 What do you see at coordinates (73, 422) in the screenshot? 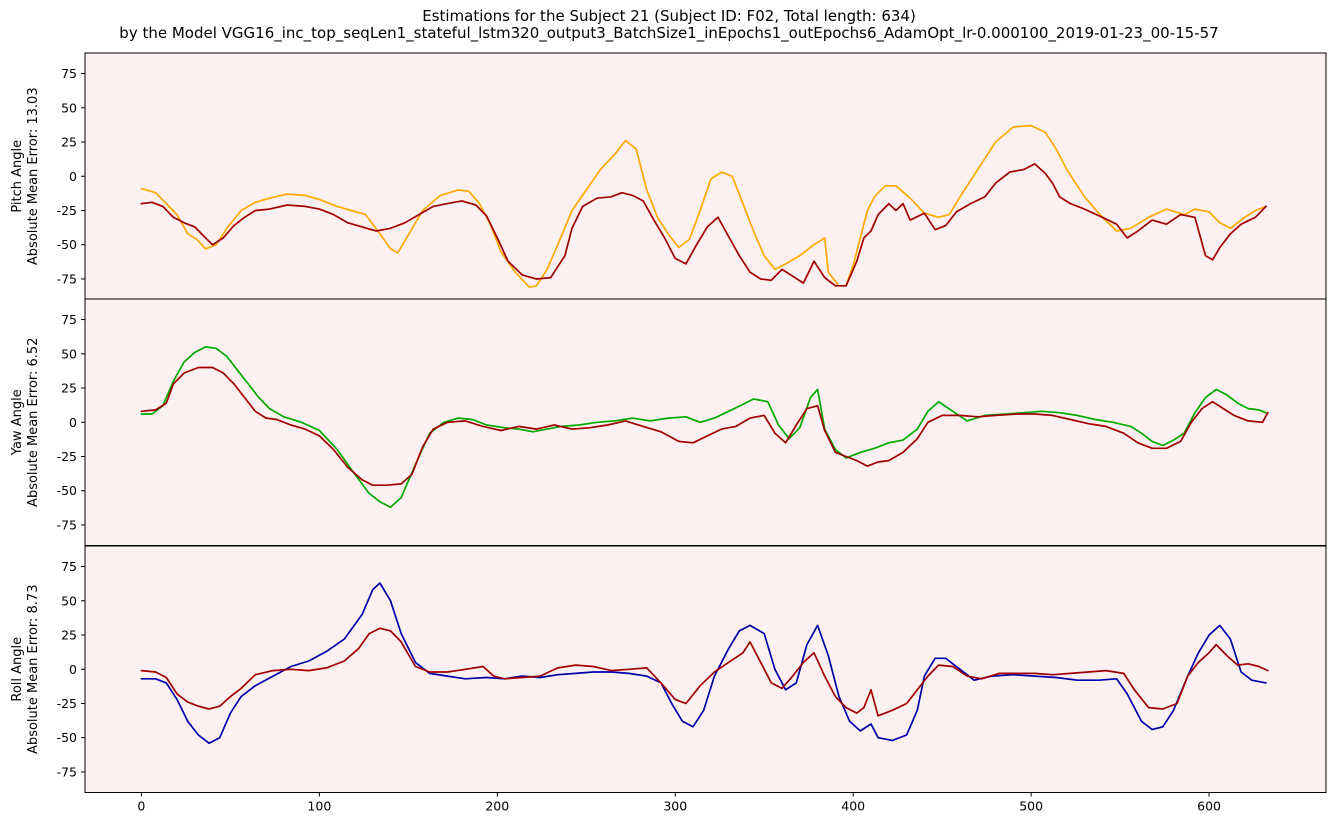
I see `yaw-ytick-label: 0` at bounding box center [73, 422].